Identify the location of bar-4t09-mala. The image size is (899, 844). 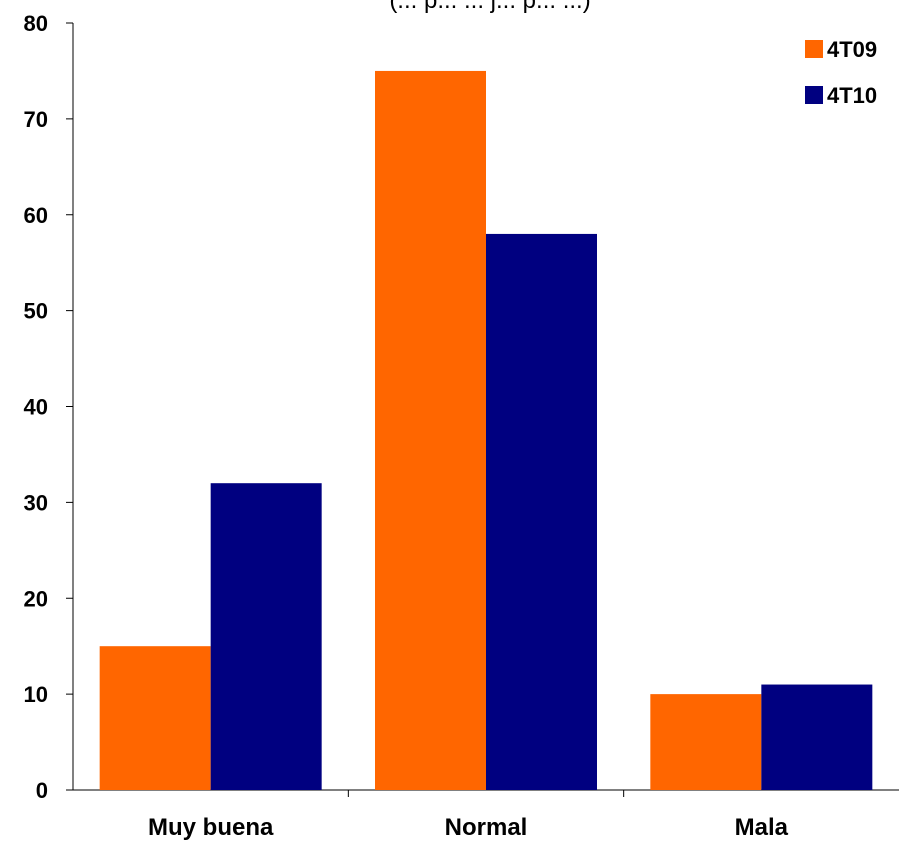
(706, 742).